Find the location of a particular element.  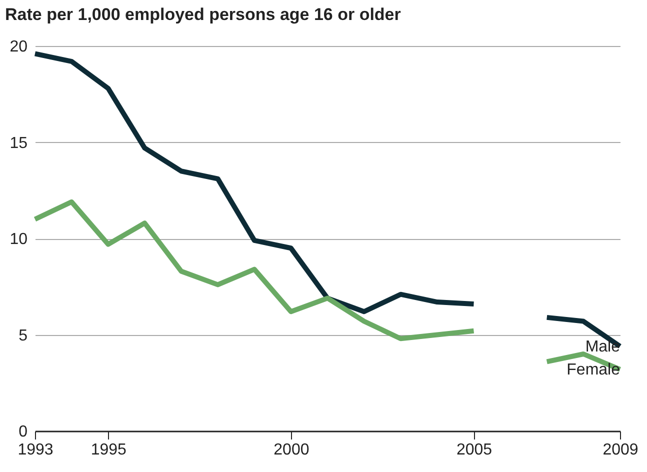

series-label: Female is located at coordinates (593, 369).